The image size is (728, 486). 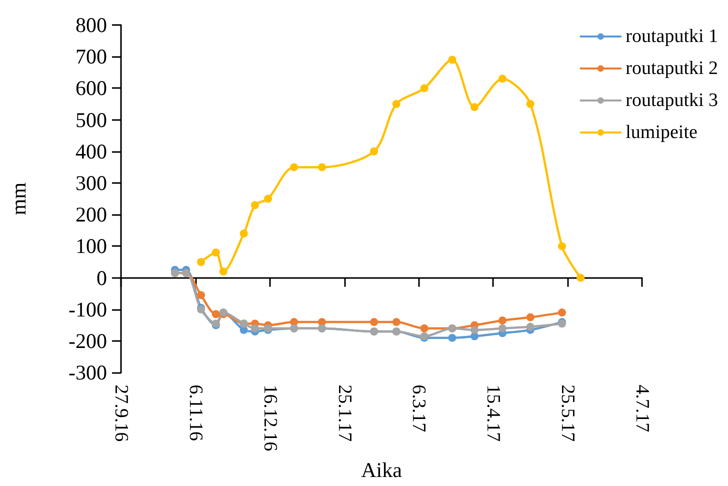 I want to click on y-tick-label: 600, so click(x=91, y=88).